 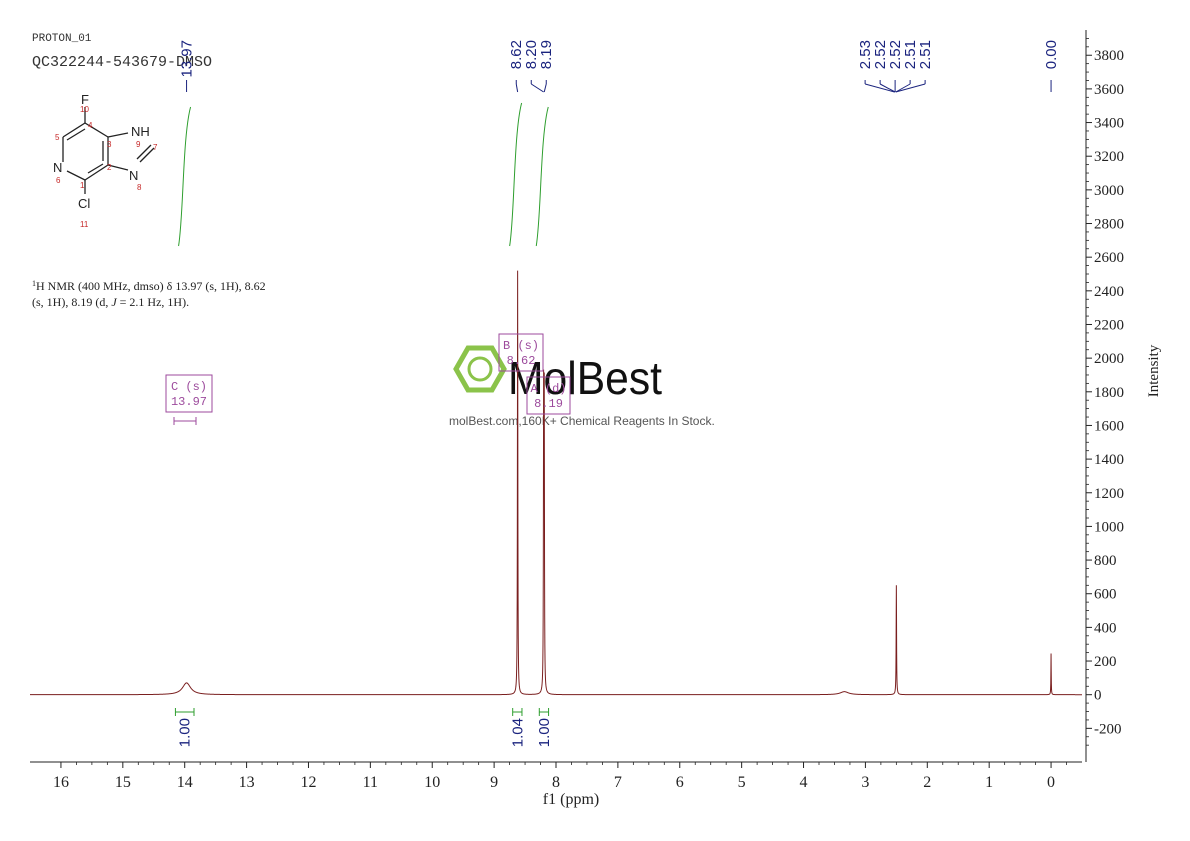 I want to click on peak-label: 8.62, so click(x=516, y=54).